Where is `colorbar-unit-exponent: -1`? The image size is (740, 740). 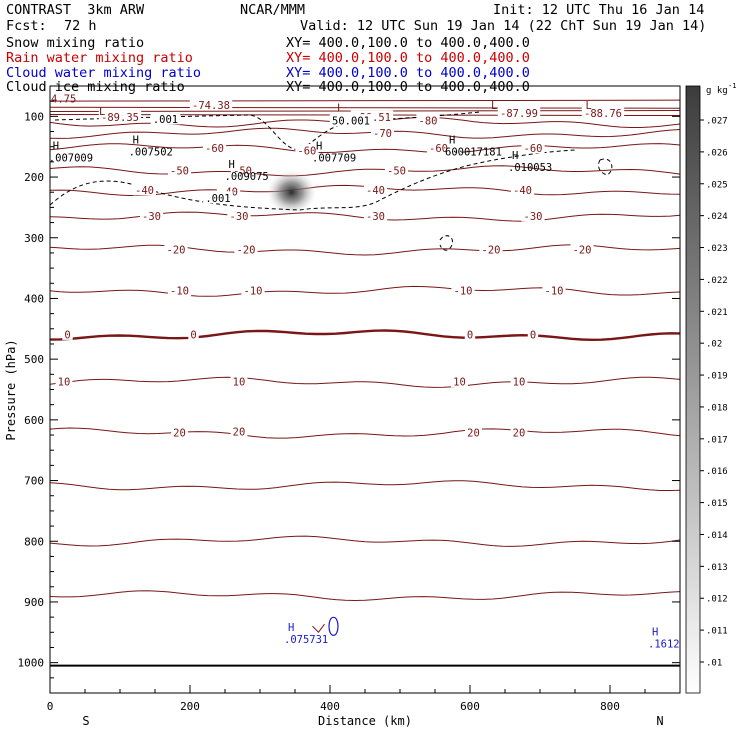
colorbar-unit-exponent: -1 is located at coordinates (732, 86).